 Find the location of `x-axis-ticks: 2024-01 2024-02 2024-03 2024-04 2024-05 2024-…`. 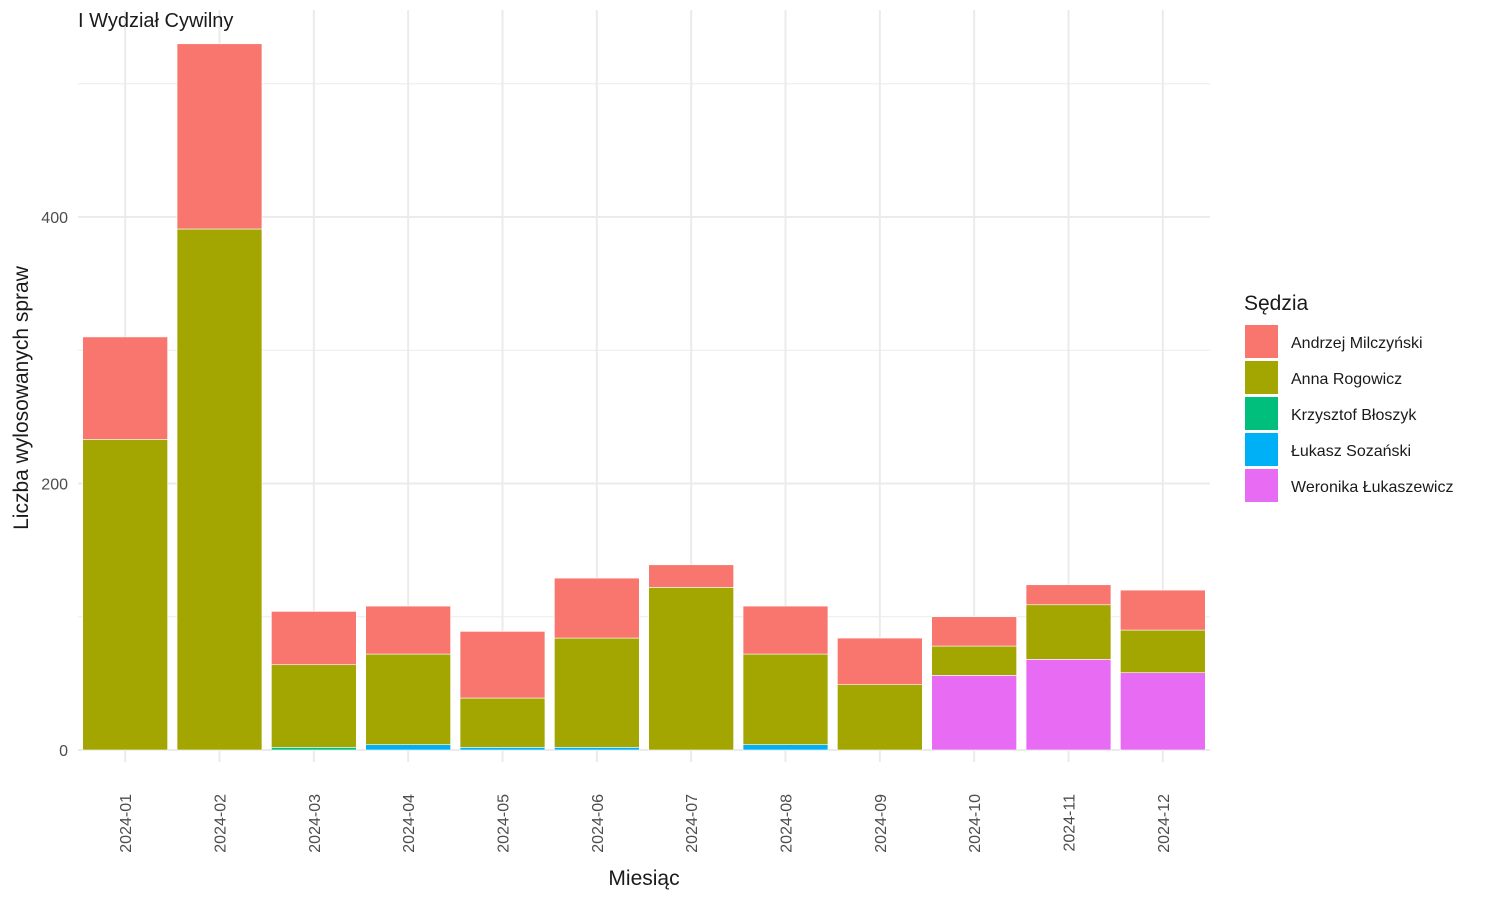

x-axis-ticks: 2024-01 2024-02 2024-03 2024-04 2024-05 2024-… is located at coordinates (645, 823).